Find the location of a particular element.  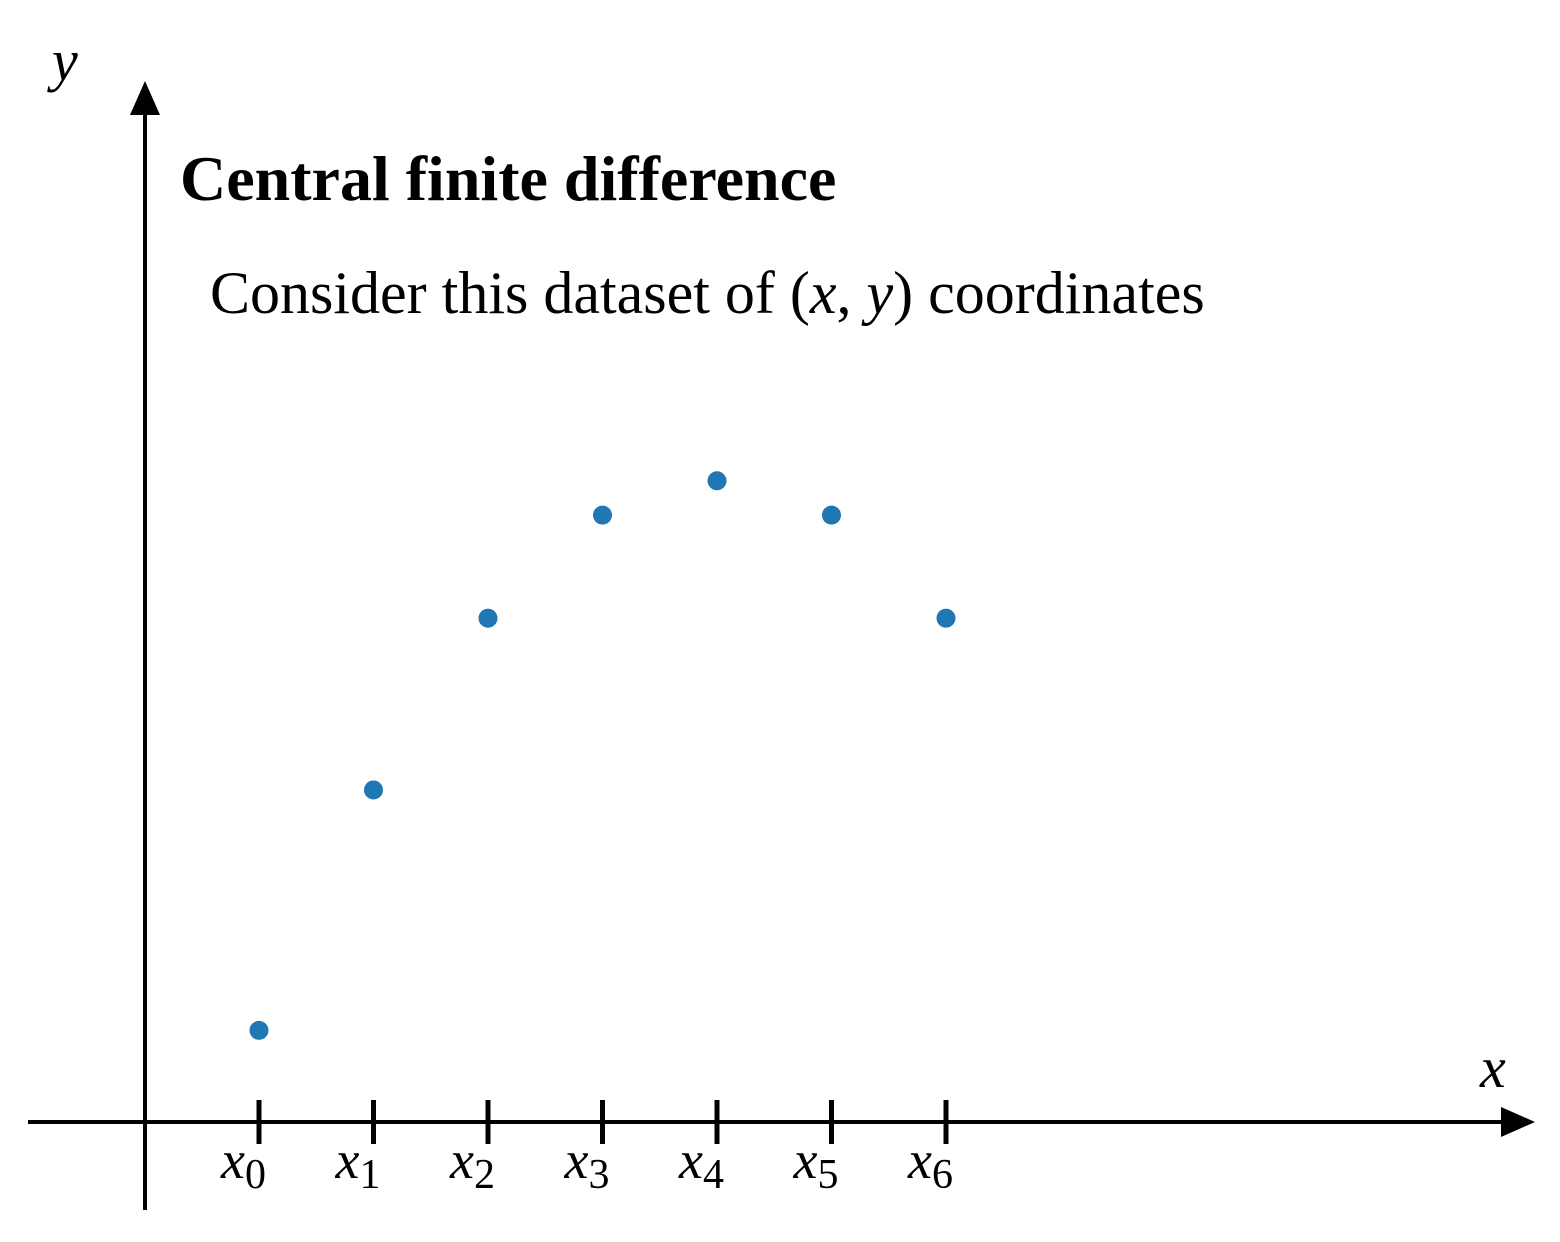

x-tick-label: x0 is located at coordinates (243, 1164).